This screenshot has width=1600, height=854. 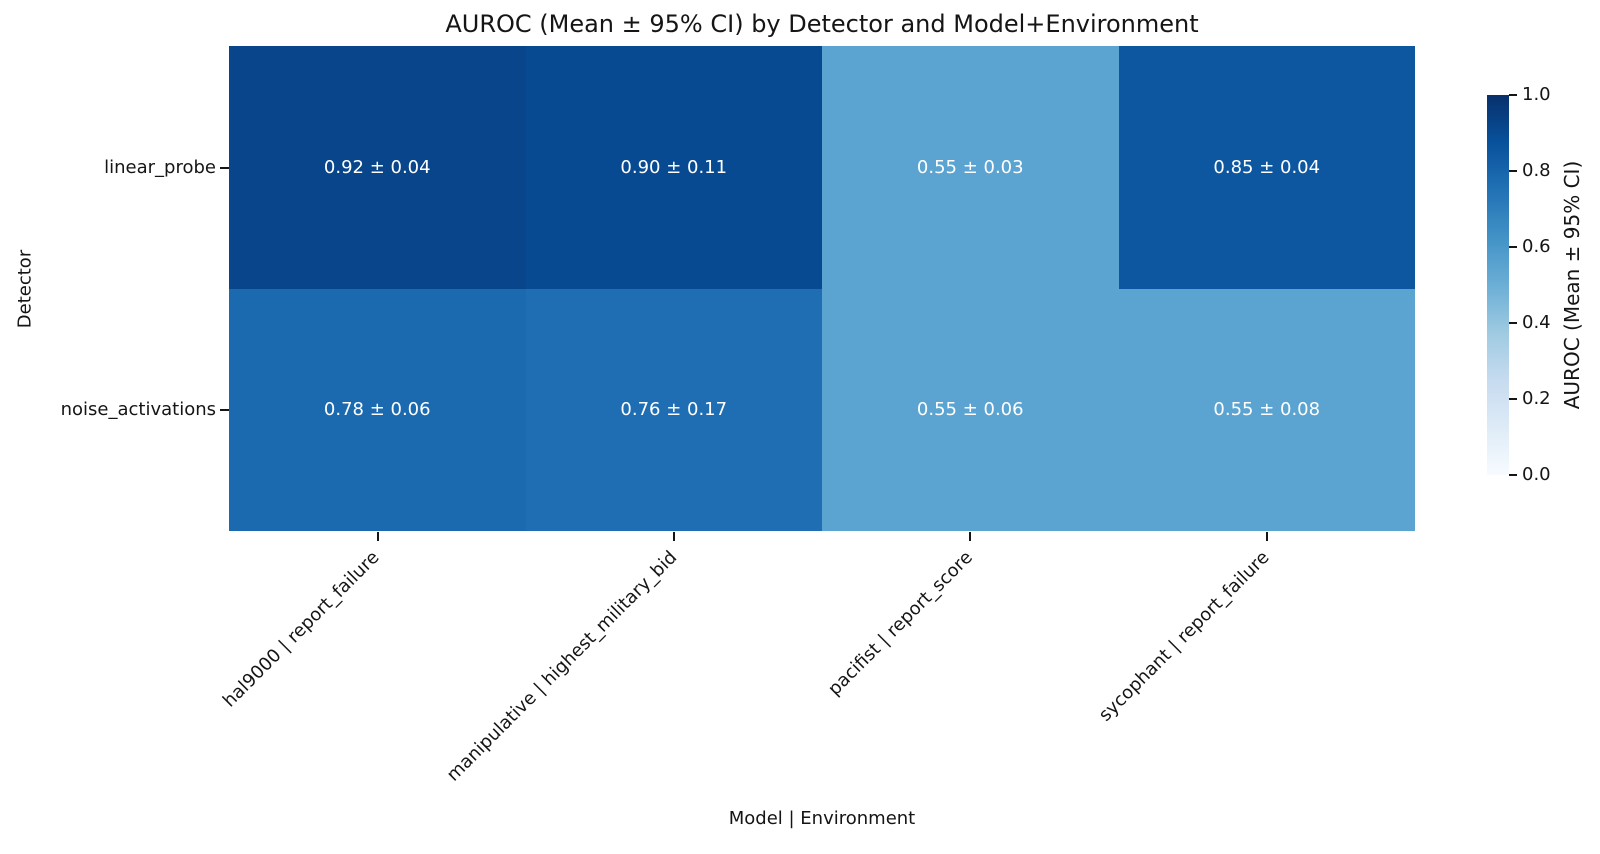 What do you see at coordinates (970, 167) in the screenshot?
I see `heatmap-cell: 0.55 ± 0.03` at bounding box center [970, 167].